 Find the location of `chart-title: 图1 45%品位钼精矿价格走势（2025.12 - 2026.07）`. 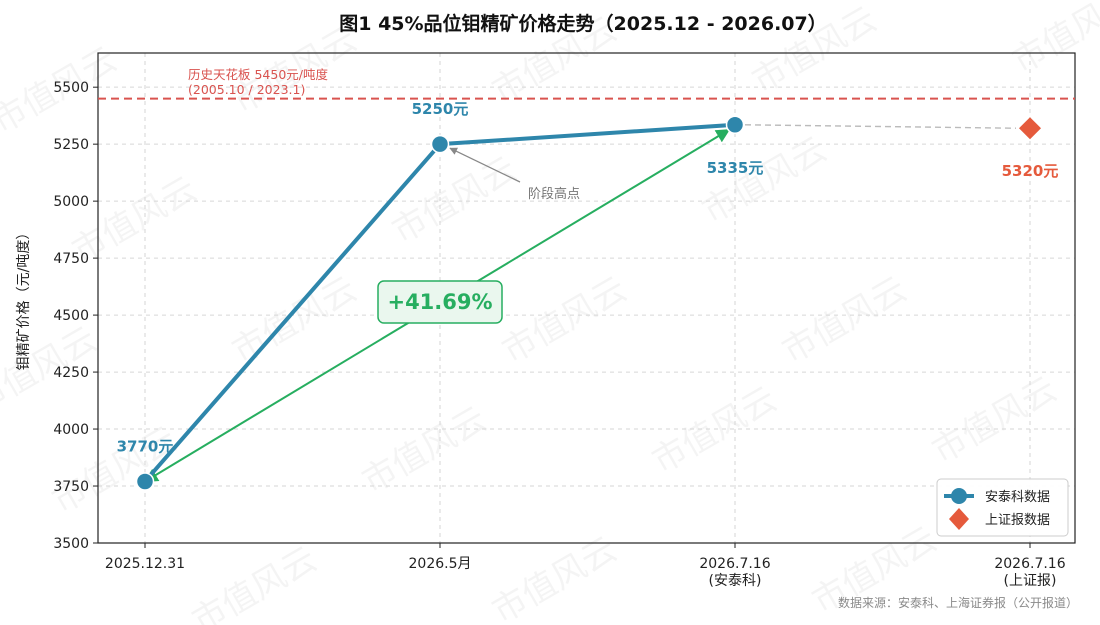

chart-title: 图1 45%品位钼精矿价格走势（2025.12 - 2026.07） is located at coordinates (583, 23).